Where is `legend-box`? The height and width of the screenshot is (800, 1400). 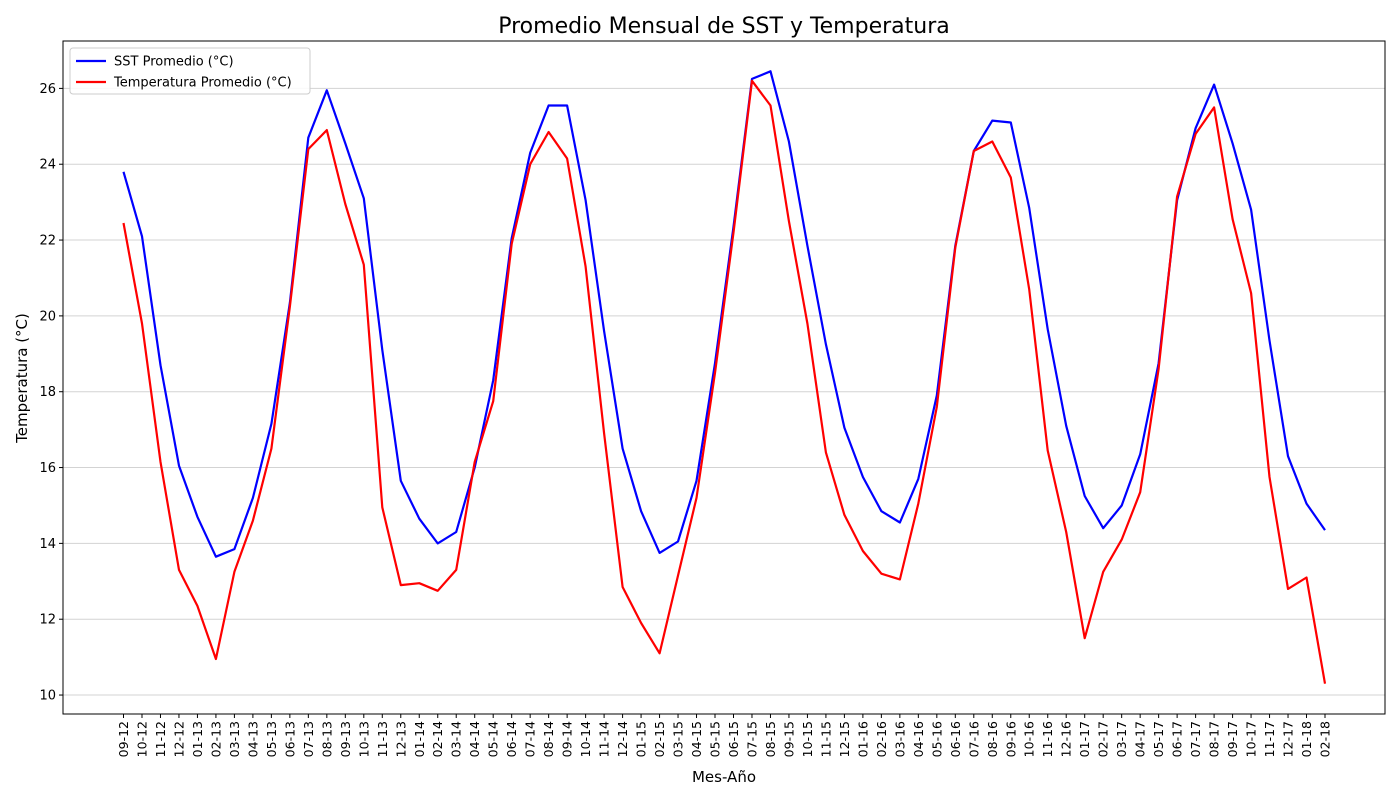
legend-box is located at coordinates (190, 71).